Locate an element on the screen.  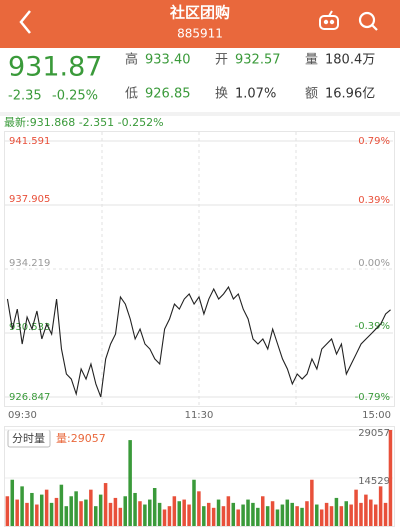
field-label: 低 is located at coordinates (131, 94).